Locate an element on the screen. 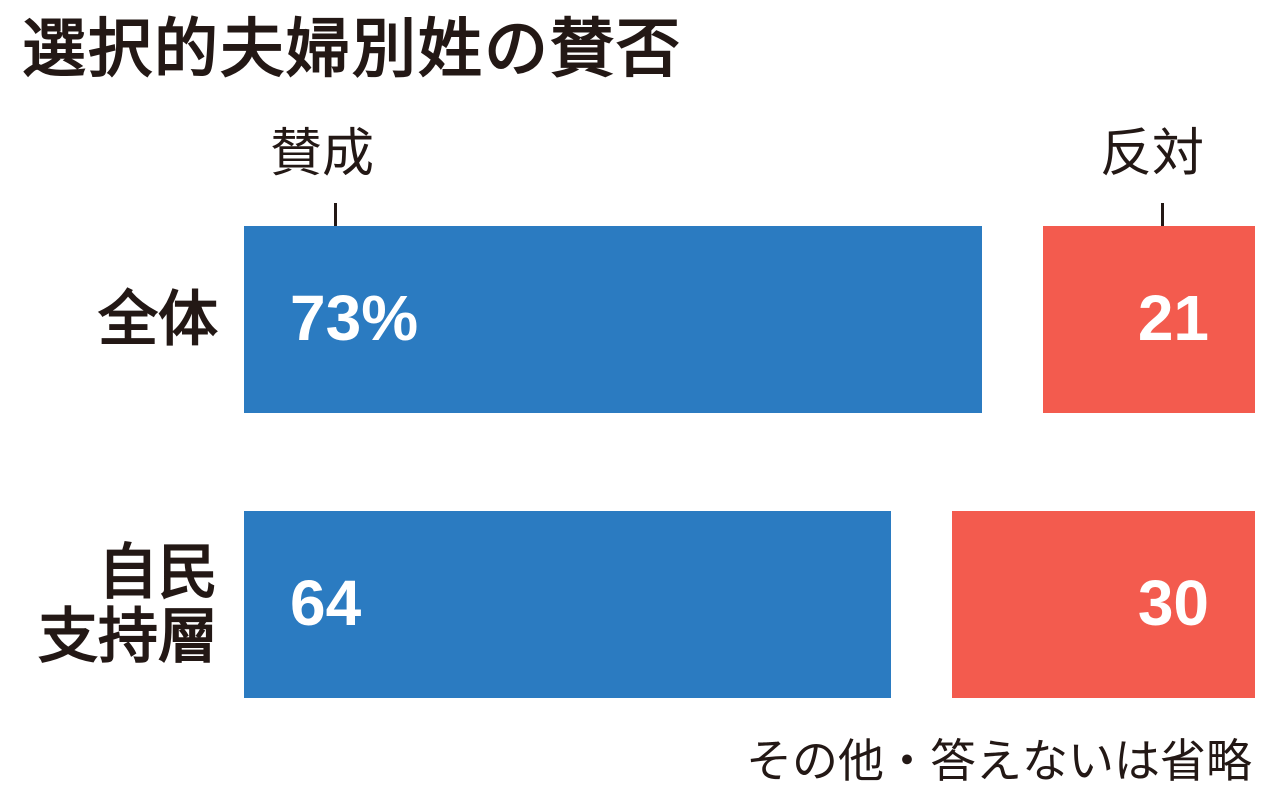 This screenshot has width=1280, height=804. legend-approve-tick is located at coordinates (335, 220).